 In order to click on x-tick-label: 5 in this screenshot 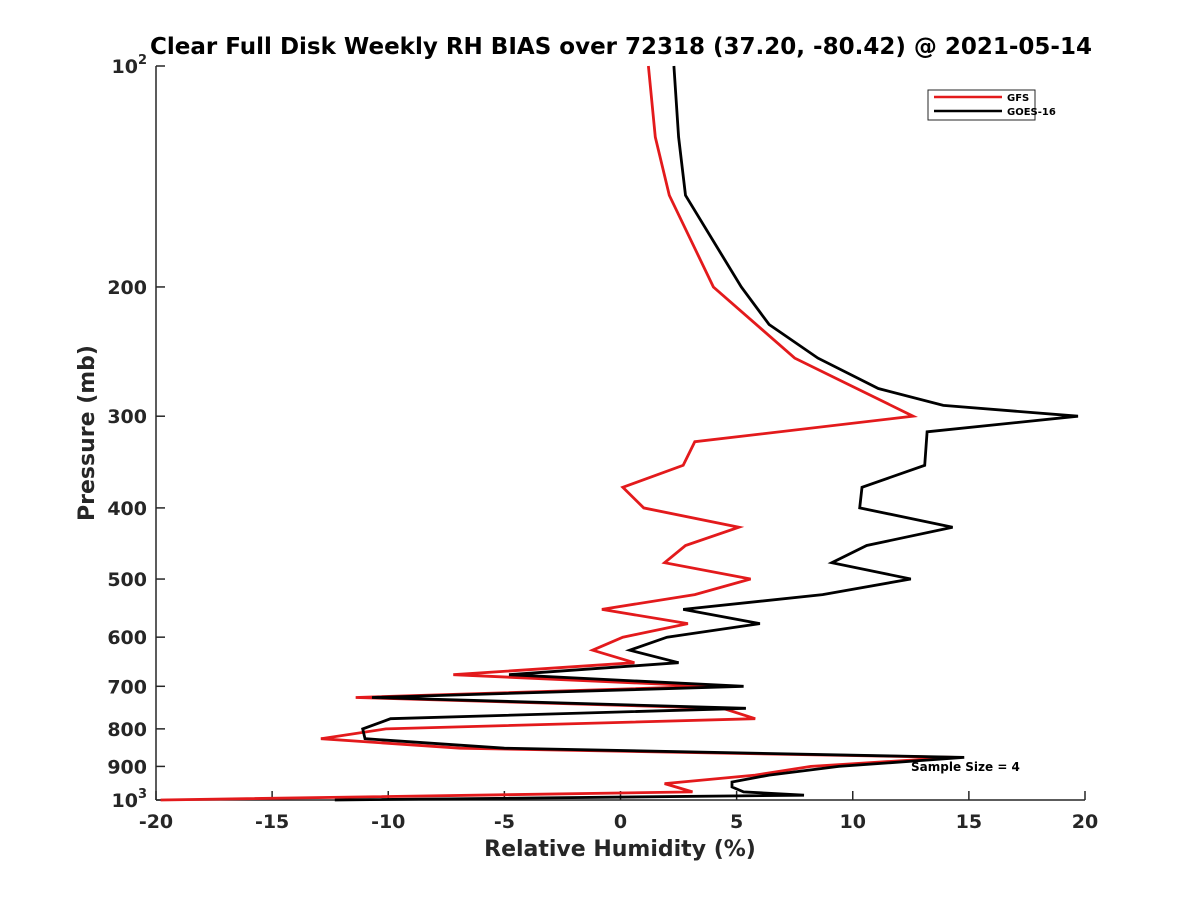, I will do `click(736, 822)`.